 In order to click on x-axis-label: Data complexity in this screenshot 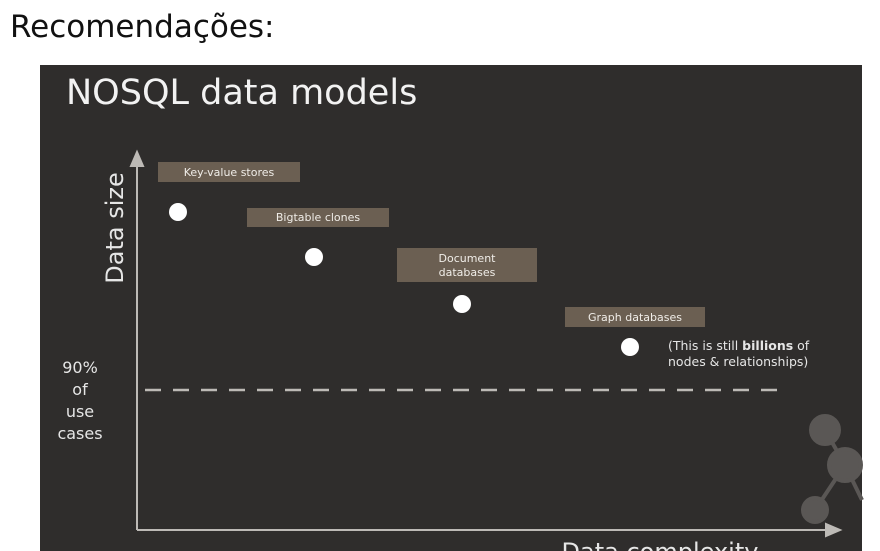, I will do `click(660, 544)`.